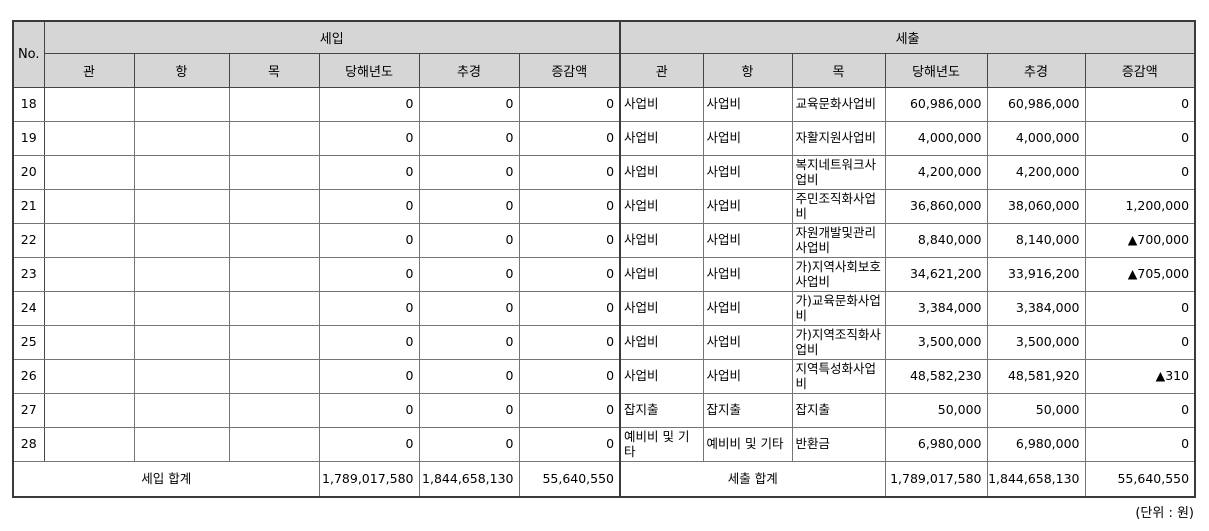  Describe the element at coordinates (1036, 479) in the screenshot. I see `expenditure-total-supplement: 1,844,658,130` at that location.